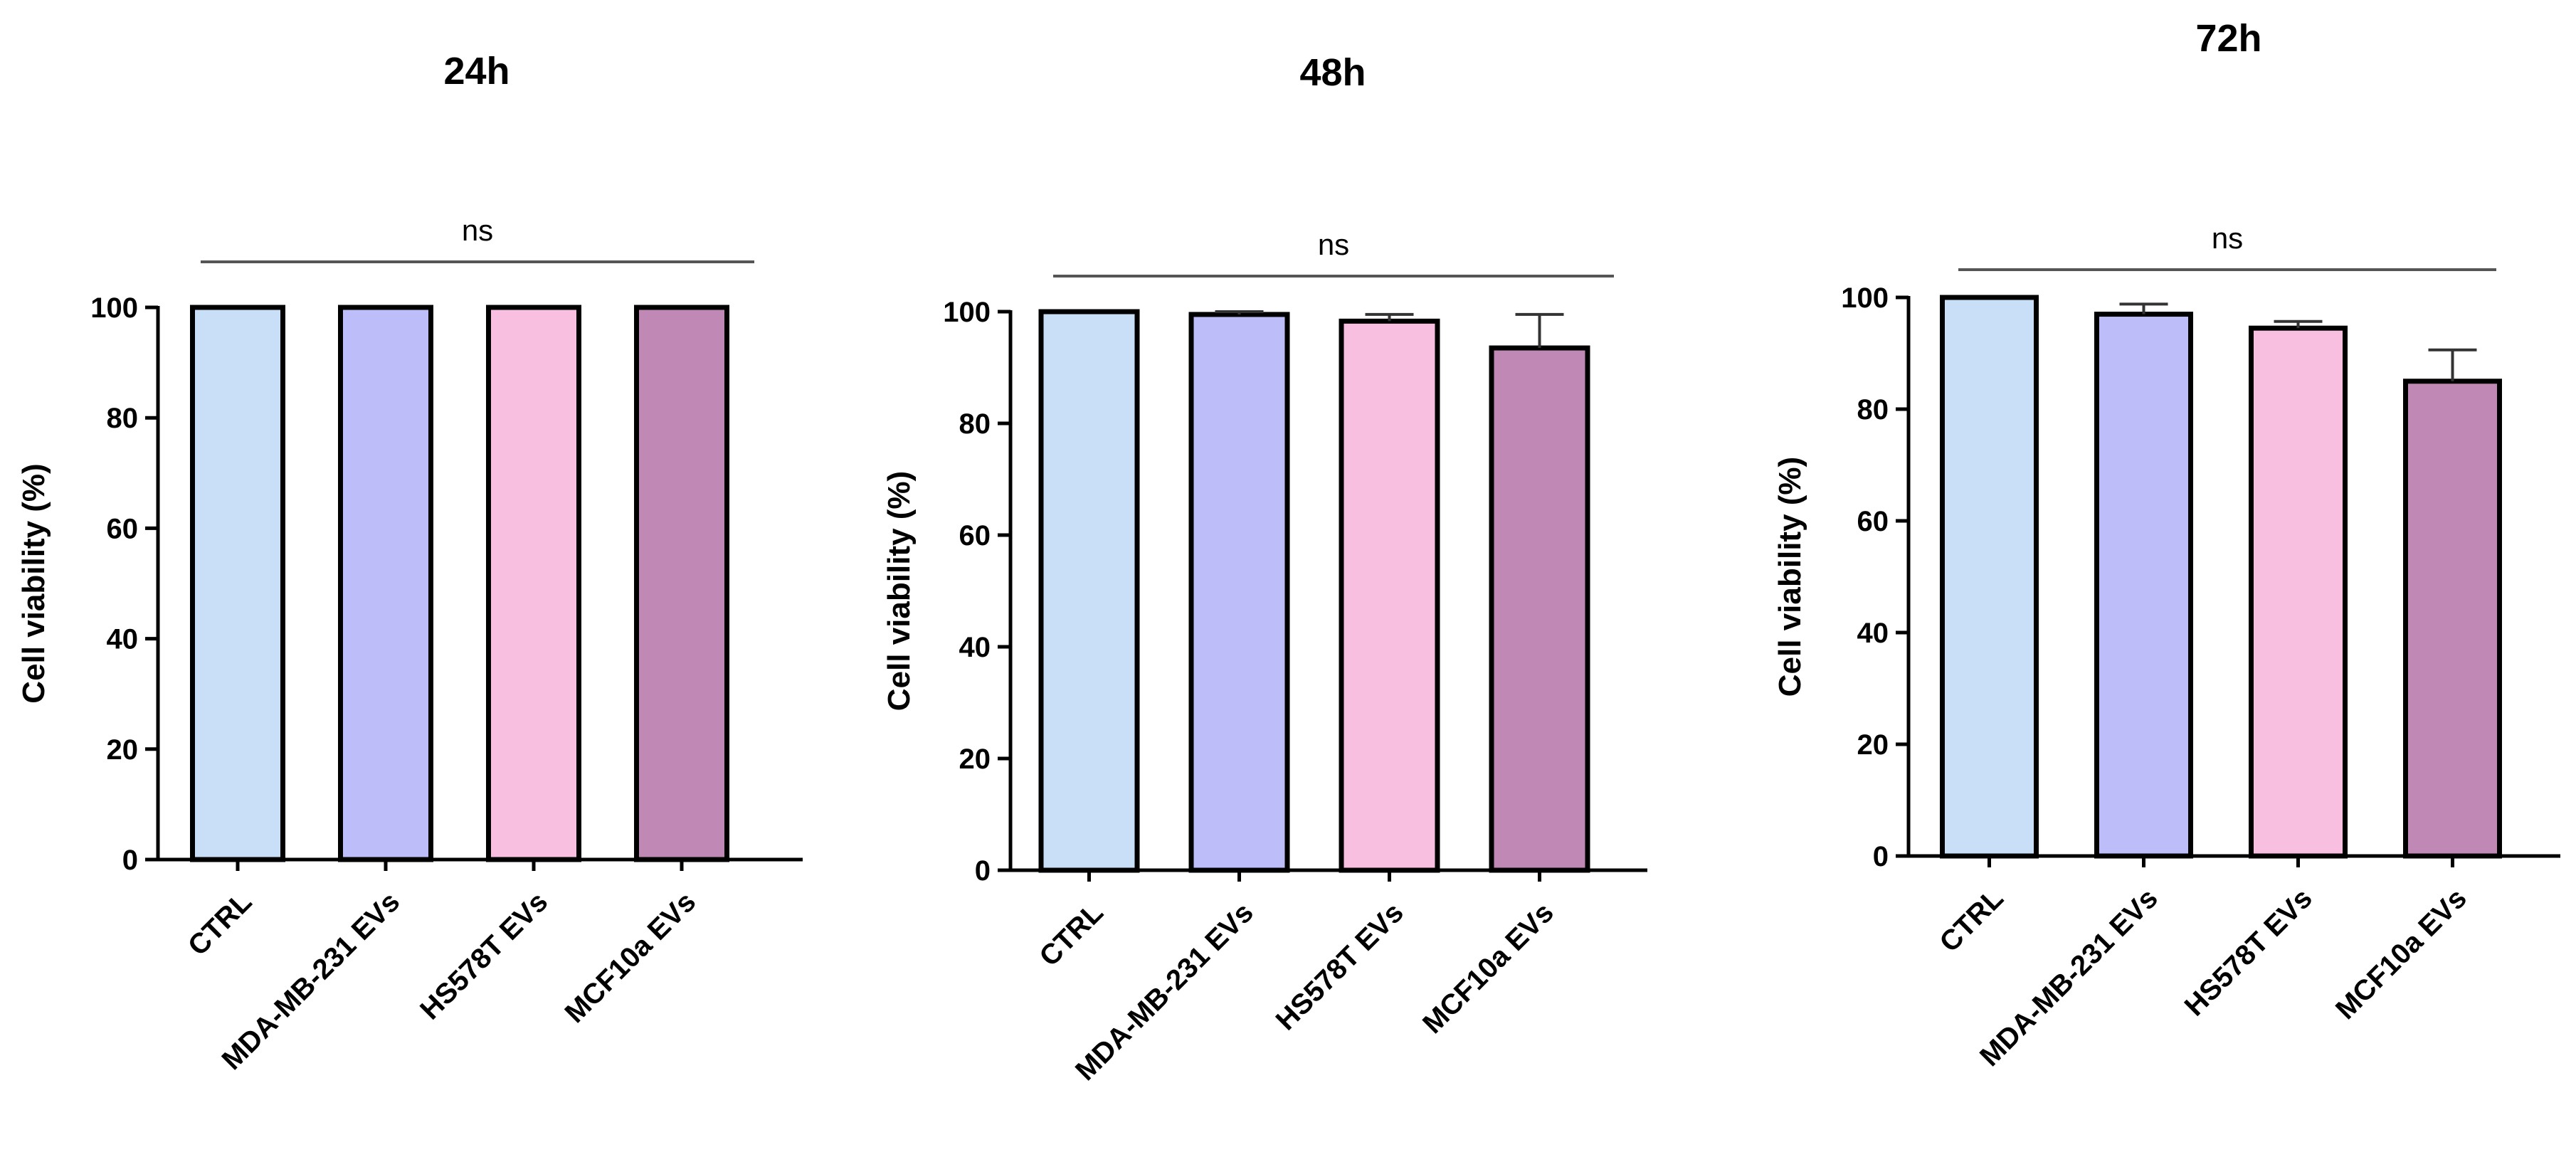 This screenshot has width=2576, height=1152. Describe the element at coordinates (476, 71) in the screenshot. I see `chart-title: 24h` at that location.